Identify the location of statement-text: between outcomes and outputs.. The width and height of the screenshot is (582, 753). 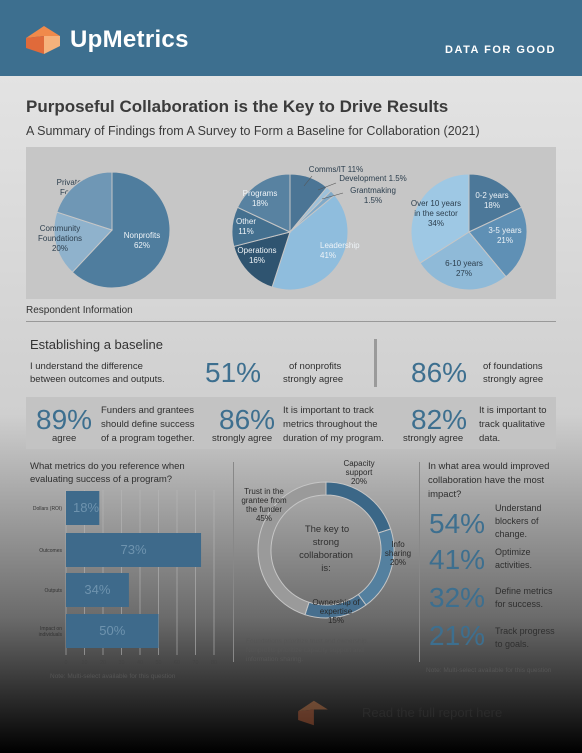
(97, 379).